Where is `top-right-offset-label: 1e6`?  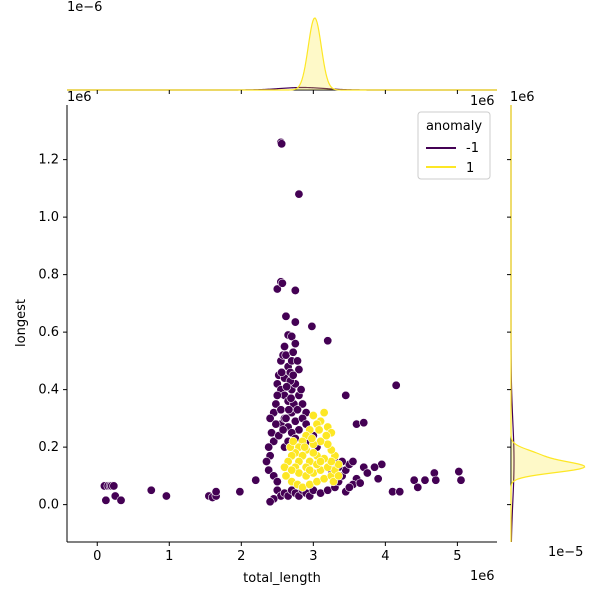 top-right-offset-label: 1e6 is located at coordinates (482, 101).